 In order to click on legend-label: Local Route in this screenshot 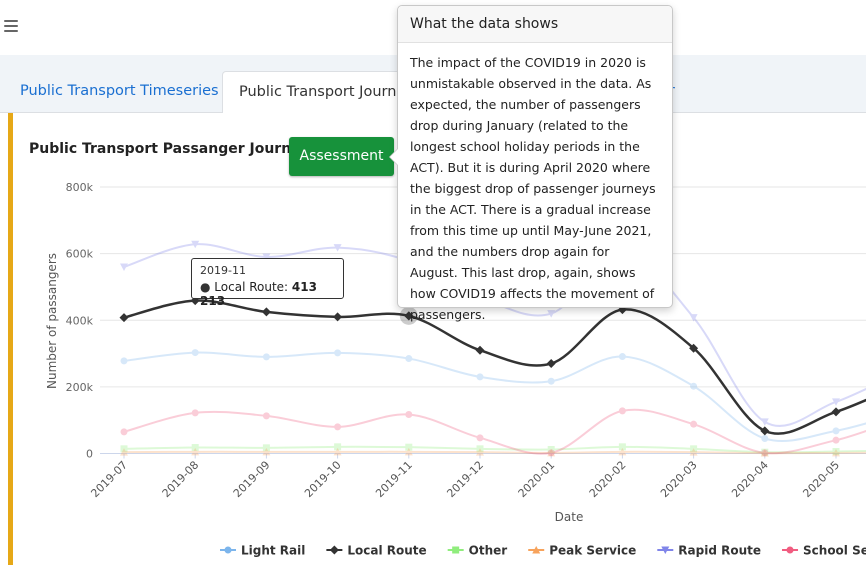, I will do `click(386, 551)`.